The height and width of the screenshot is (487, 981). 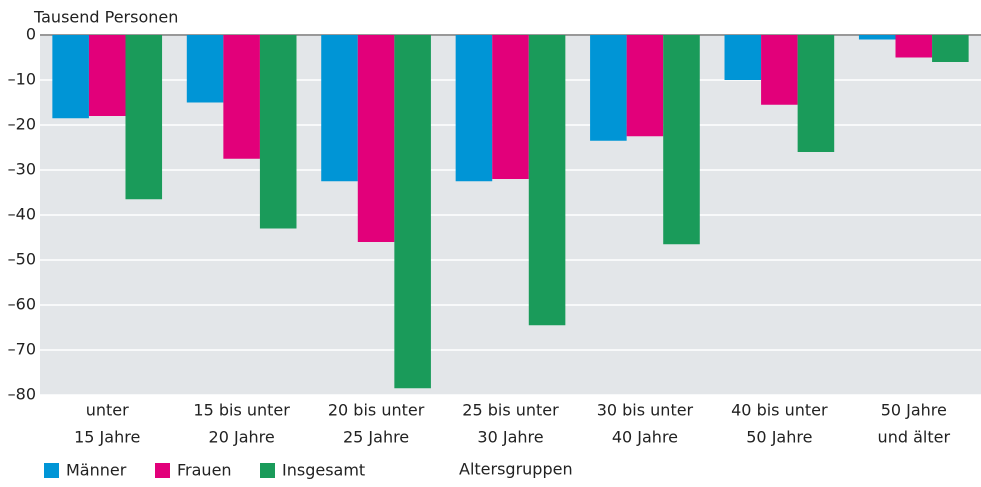 What do you see at coordinates (31, 34) in the screenshot?
I see `y-tick-label: 0` at bounding box center [31, 34].